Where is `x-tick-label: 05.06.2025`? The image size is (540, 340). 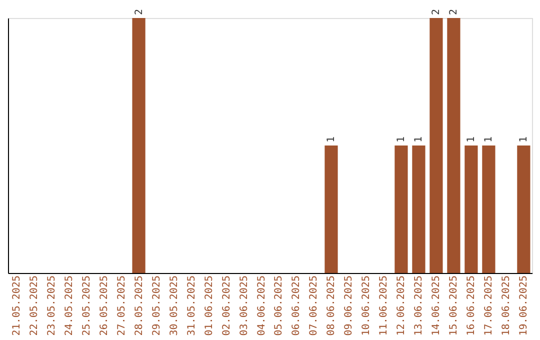
x-tick-label: 05.06.2025 is located at coordinates (279, 306).